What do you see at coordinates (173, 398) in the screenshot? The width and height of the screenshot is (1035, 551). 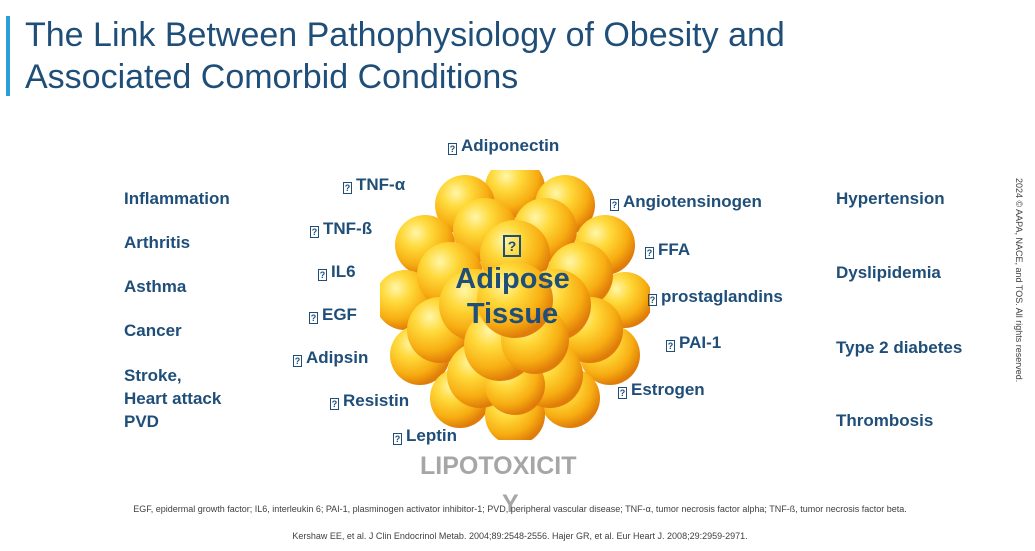 I see `condition-heart-attack: Heart attack` at bounding box center [173, 398].